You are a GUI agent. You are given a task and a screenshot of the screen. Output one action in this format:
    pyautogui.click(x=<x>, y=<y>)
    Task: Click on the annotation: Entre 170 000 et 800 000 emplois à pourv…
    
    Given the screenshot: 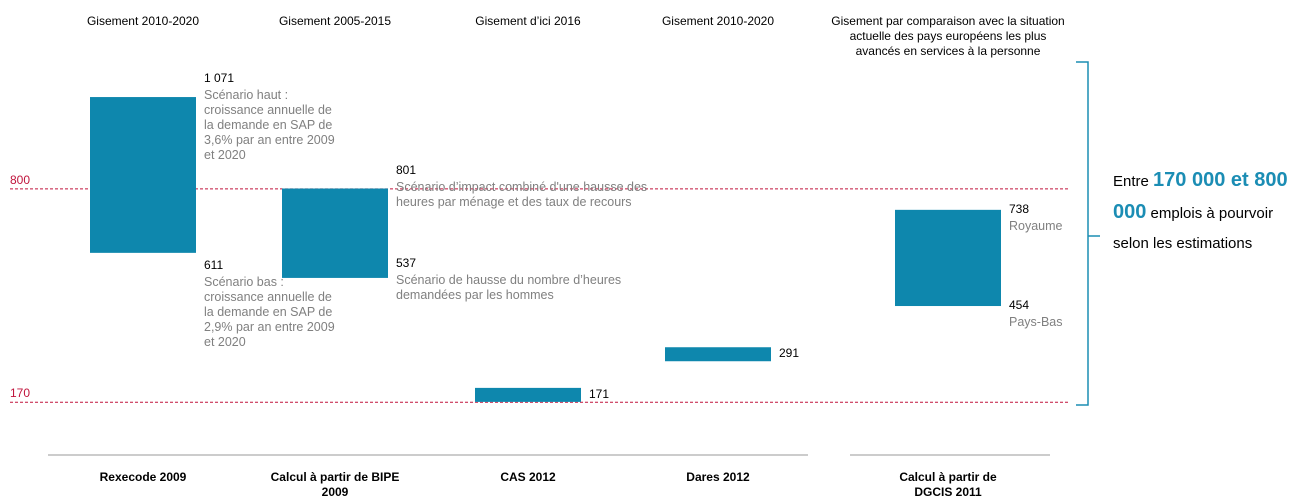 What is the action you would take?
    pyautogui.click(x=1208, y=212)
    